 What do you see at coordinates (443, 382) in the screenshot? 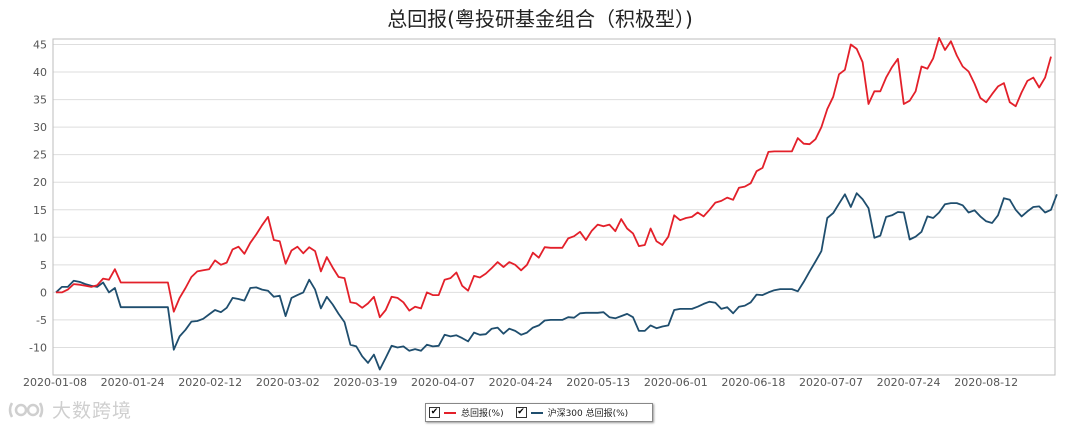
I see `x-tick-label: 2020-04-07` at bounding box center [443, 382].